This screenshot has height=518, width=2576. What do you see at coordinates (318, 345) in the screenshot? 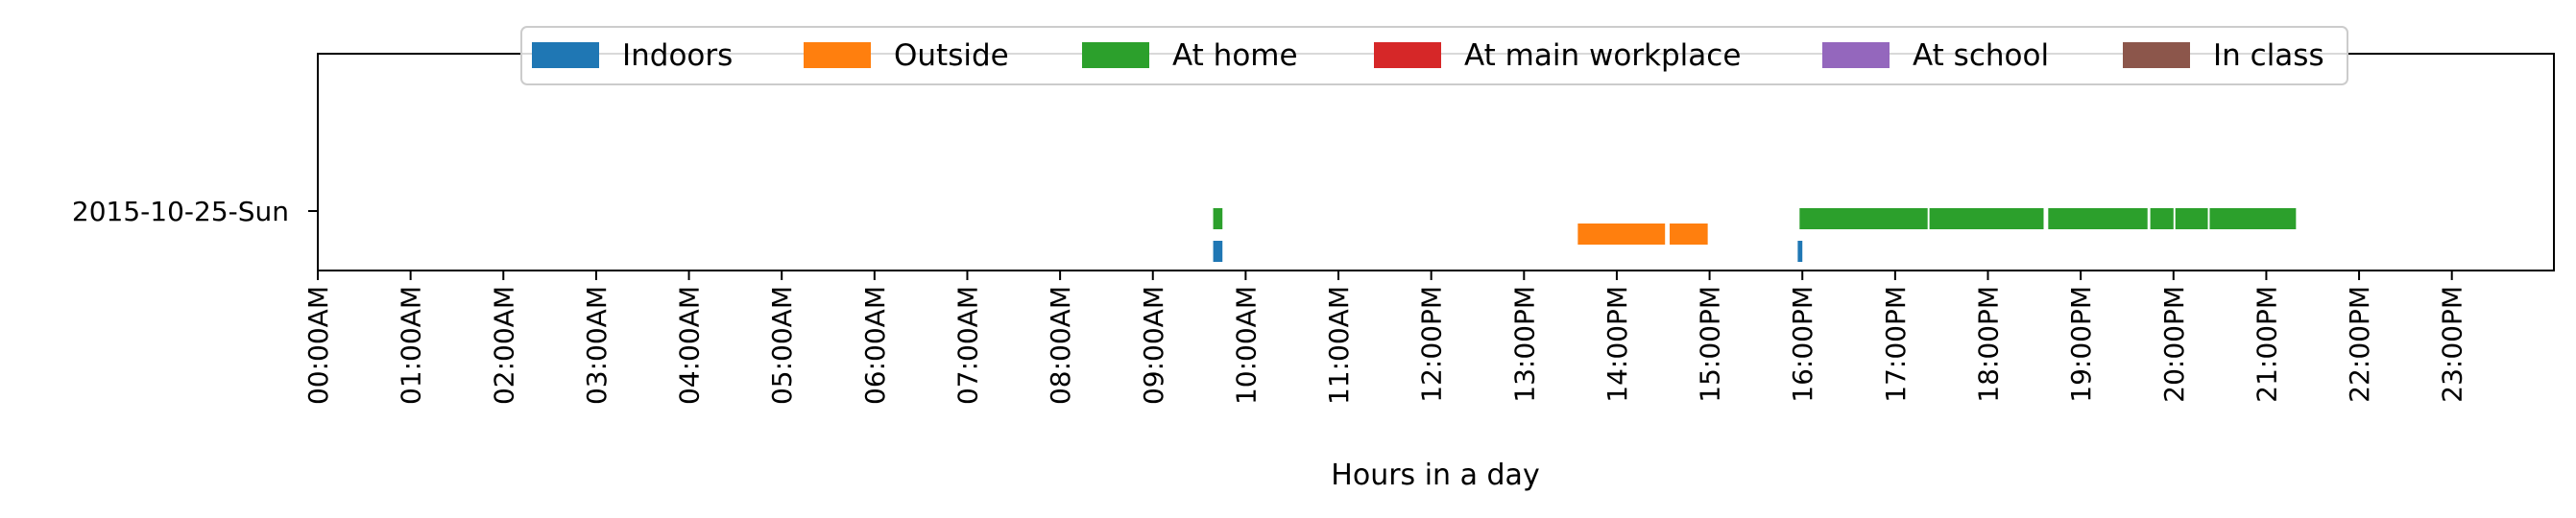
I see `x-tick-label: 00:00AM` at bounding box center [318, 345].